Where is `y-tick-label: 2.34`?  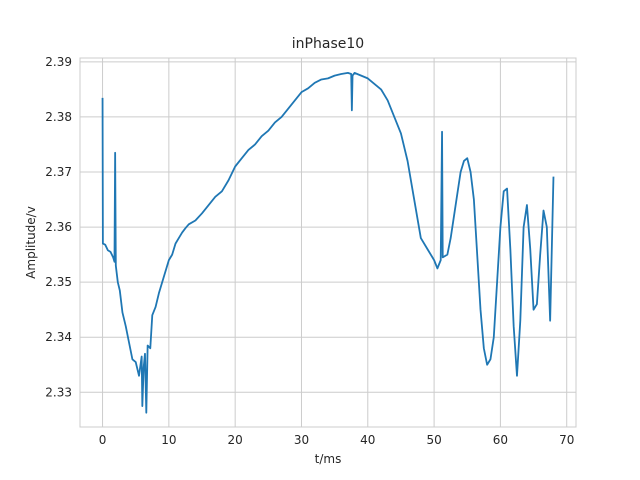 y-tick-label: 2.34 is located at coordinates (58, 337).